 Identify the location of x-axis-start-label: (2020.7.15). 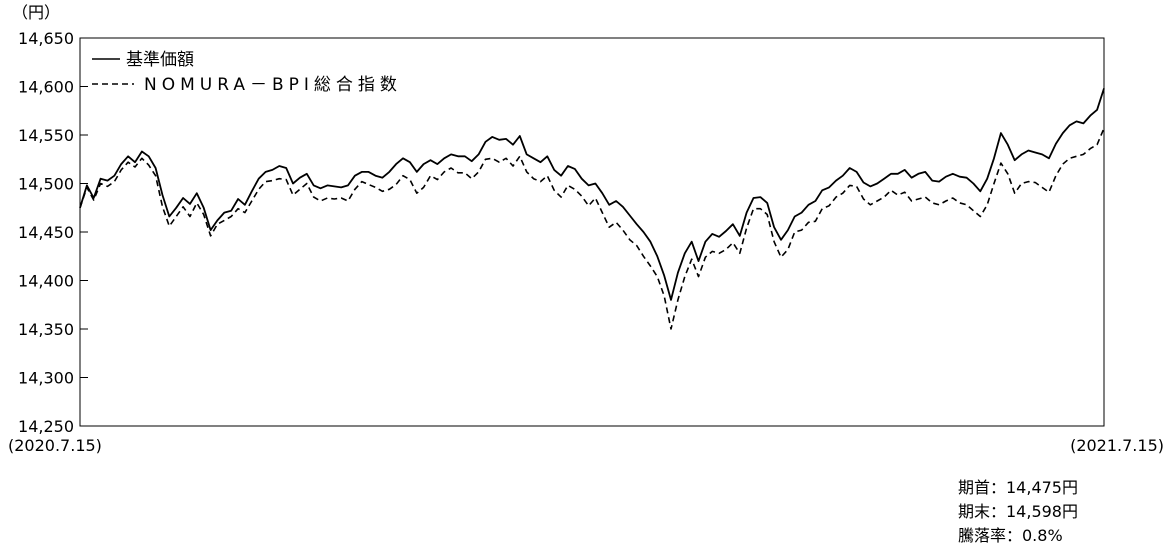
(55, 445).